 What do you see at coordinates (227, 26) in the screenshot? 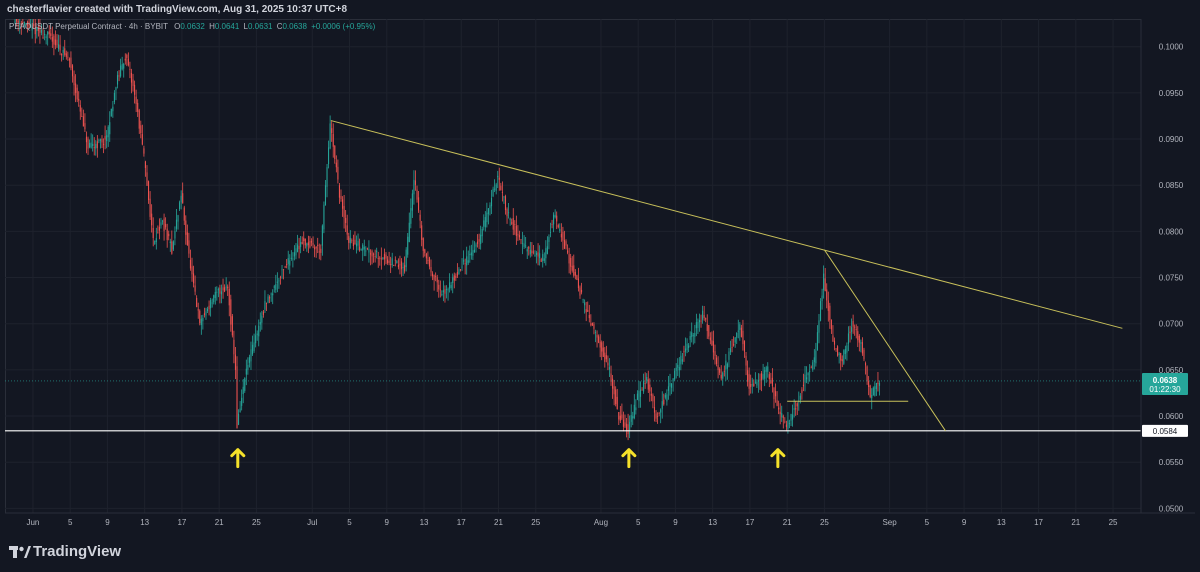
I see `legend-high-value: 0.0641` at bounding box center [227, 26].